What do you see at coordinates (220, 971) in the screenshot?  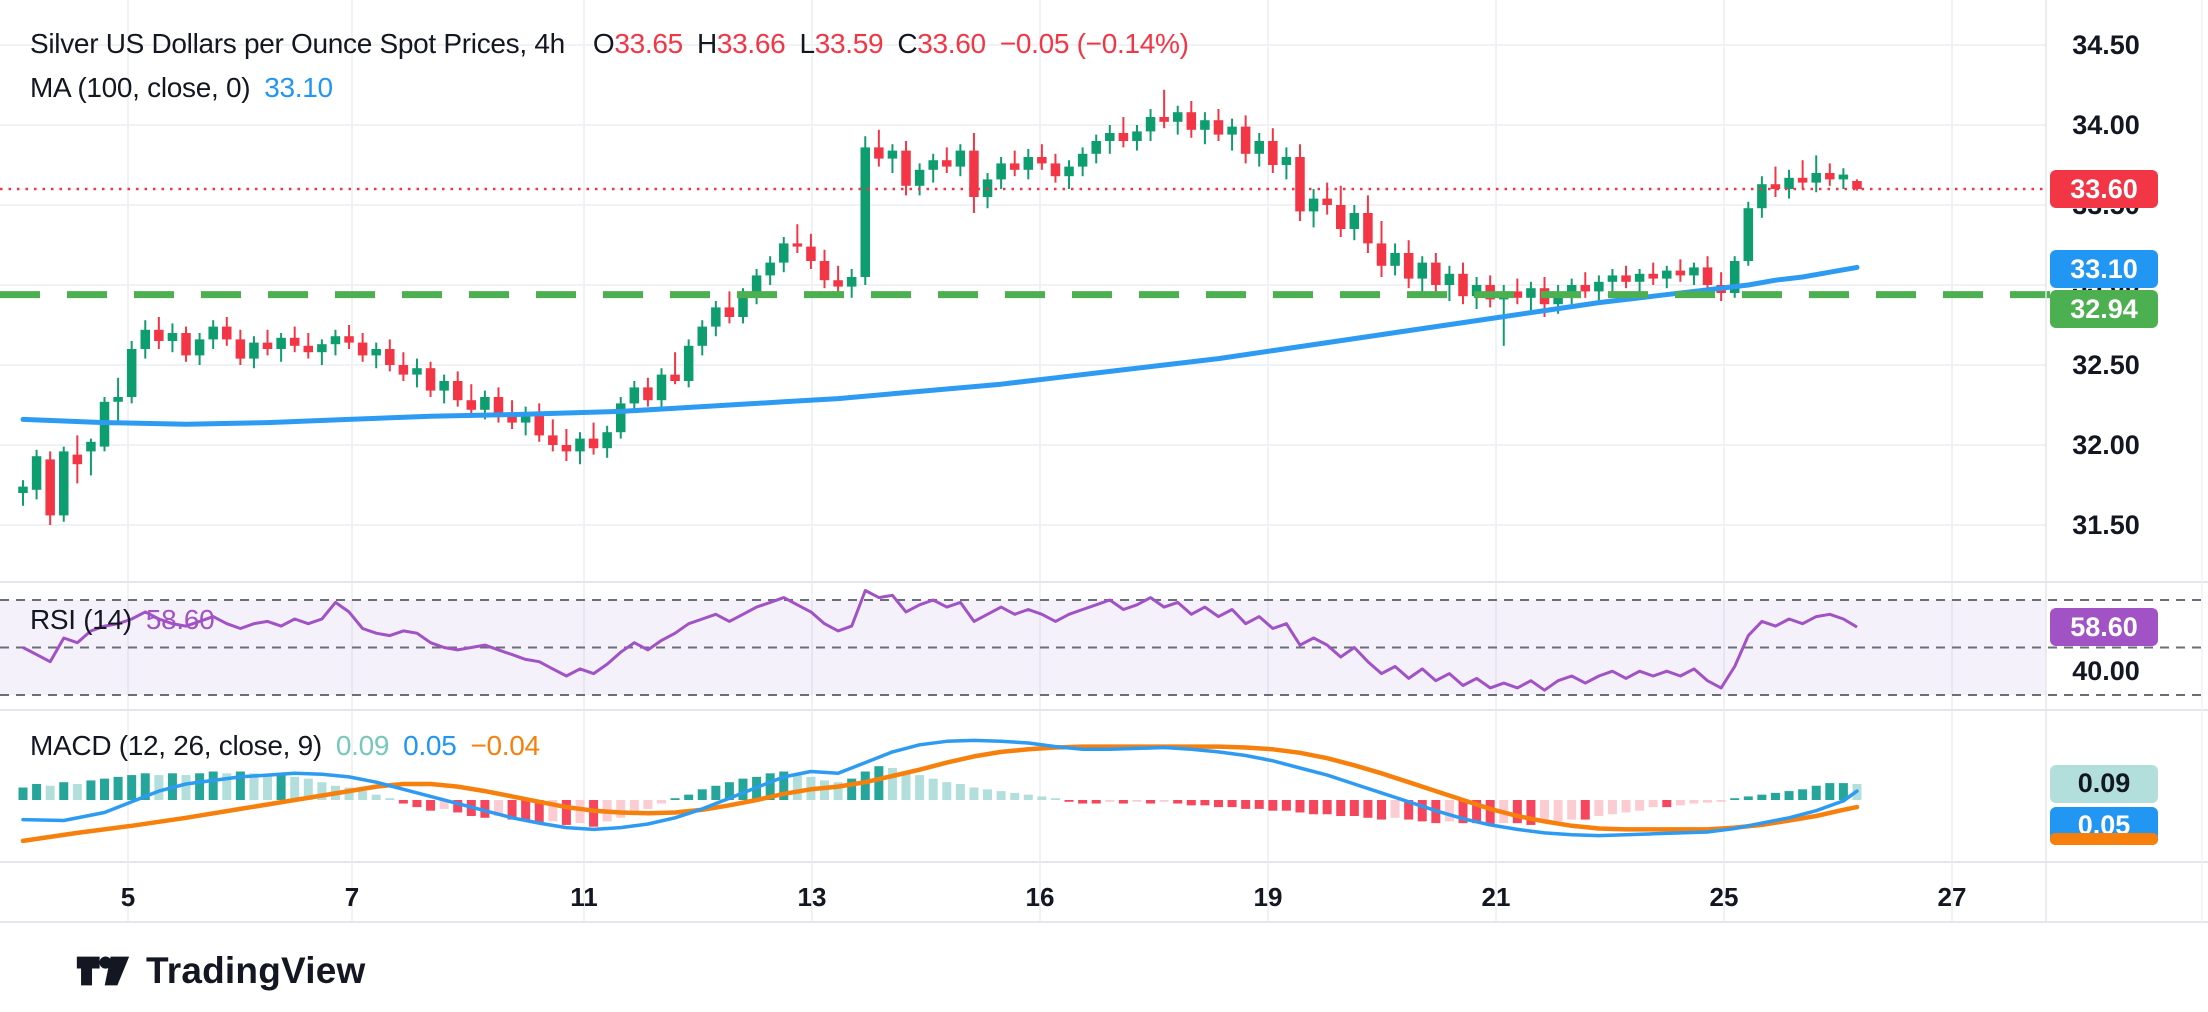 I see `tradingview-logo: TradingView` at bounding box center [220, 971].